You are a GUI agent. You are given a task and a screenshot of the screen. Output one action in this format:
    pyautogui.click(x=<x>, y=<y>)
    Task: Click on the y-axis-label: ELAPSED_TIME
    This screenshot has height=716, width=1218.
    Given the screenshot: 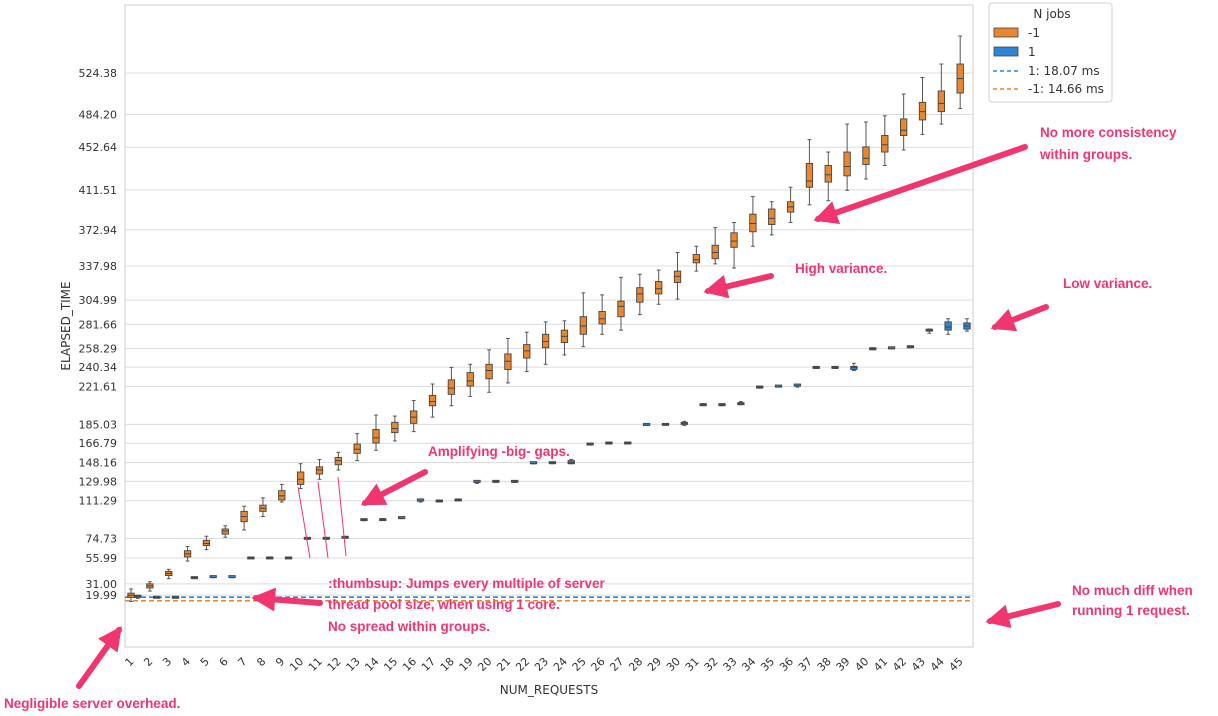 What is the action you would take?
    pyautogui.click(x=66, y=325)
    